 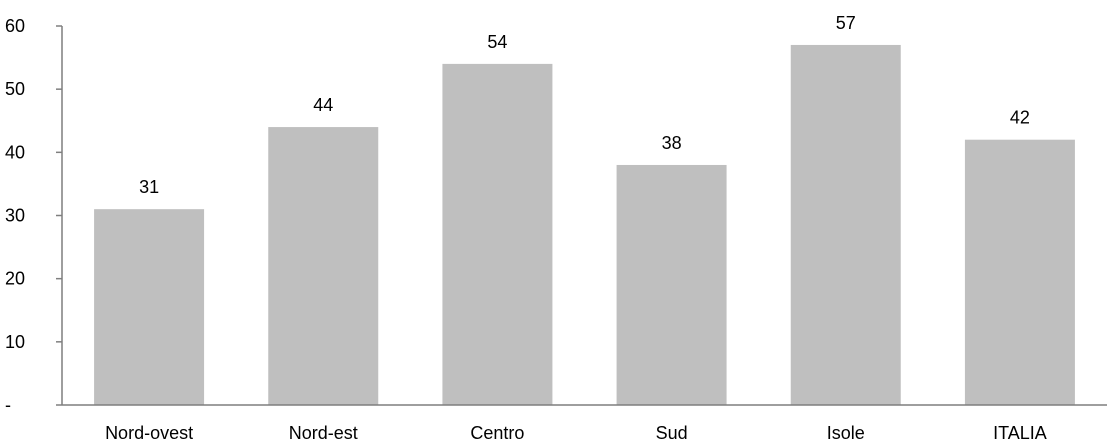 What do you see at coordinates (846, 23) in the screenshot?
I see `data-label: 57` at bounding box center [846, 23].